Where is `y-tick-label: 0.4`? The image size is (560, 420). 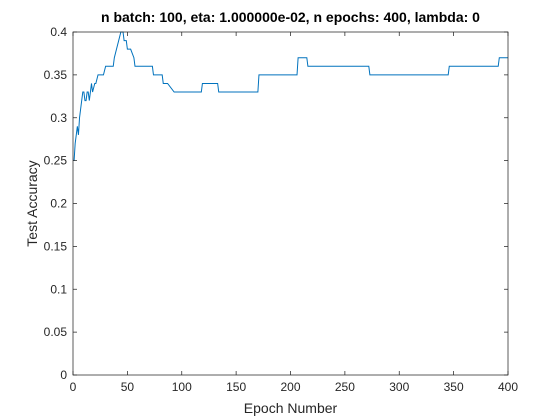 y-tick-label: 0.4 is located at coordinates (58, 32).